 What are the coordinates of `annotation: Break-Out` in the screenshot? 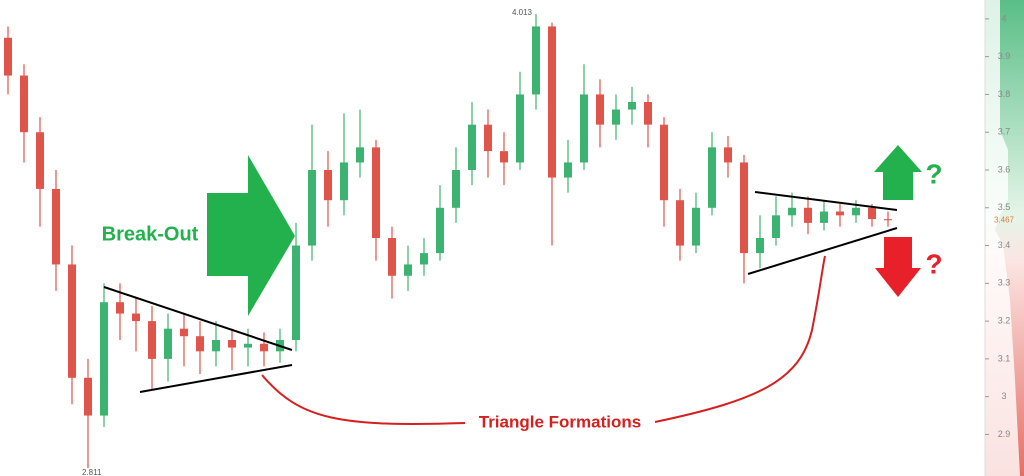 It's located at (150, 234).